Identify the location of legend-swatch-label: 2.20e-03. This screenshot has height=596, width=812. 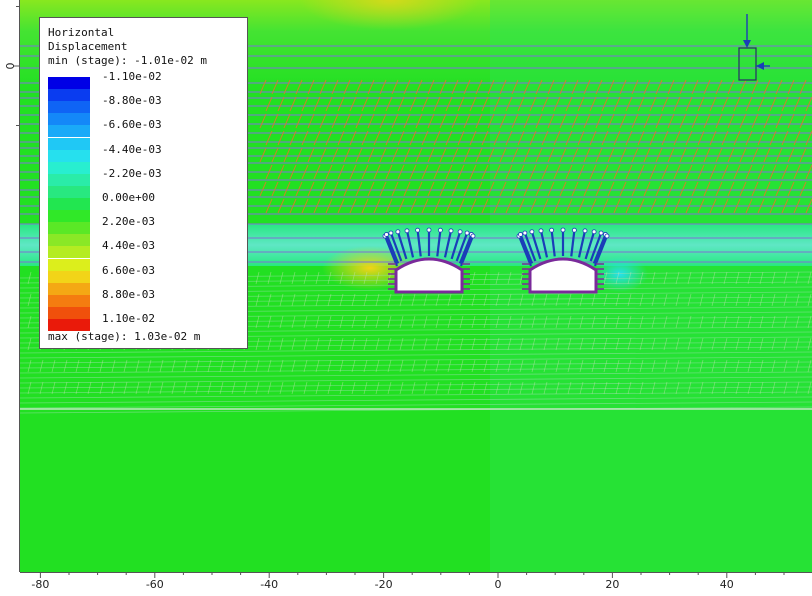
(128, 222).